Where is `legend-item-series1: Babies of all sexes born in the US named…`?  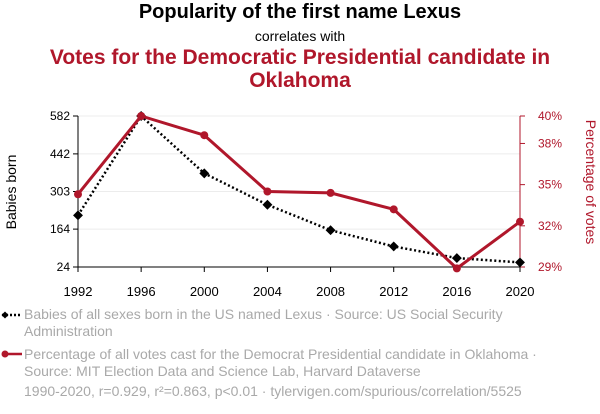 legend-item-series1: Babies of all sexes born in the US named… is located at coordinates (282, 323).